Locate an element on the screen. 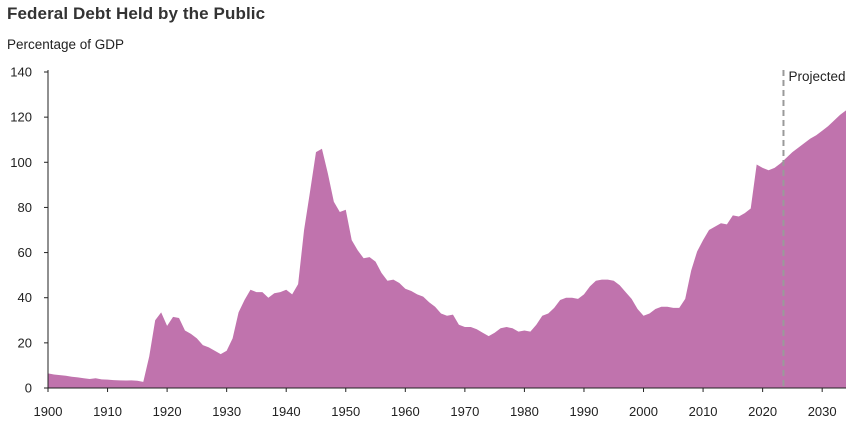 This screenshot has width=856, height=437. x-tick-label: 1970 is located at coordinates (464, 411).